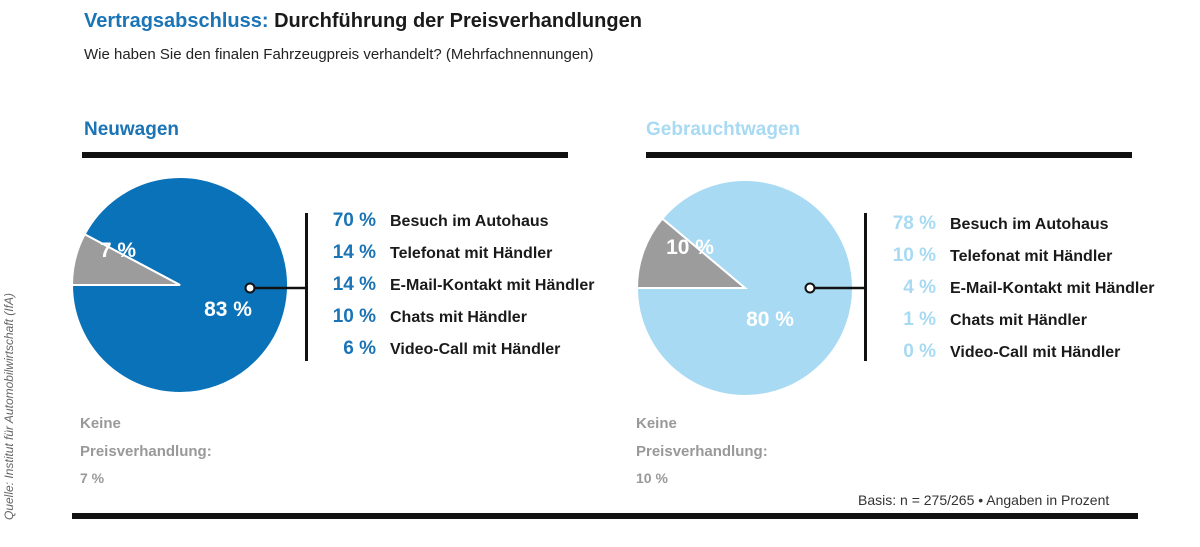  Describe the element at coordinates (984, 500) in the screenshot. I see `basis-note: Basis: n = 275/265 • Angaben in Prozent` at that location.